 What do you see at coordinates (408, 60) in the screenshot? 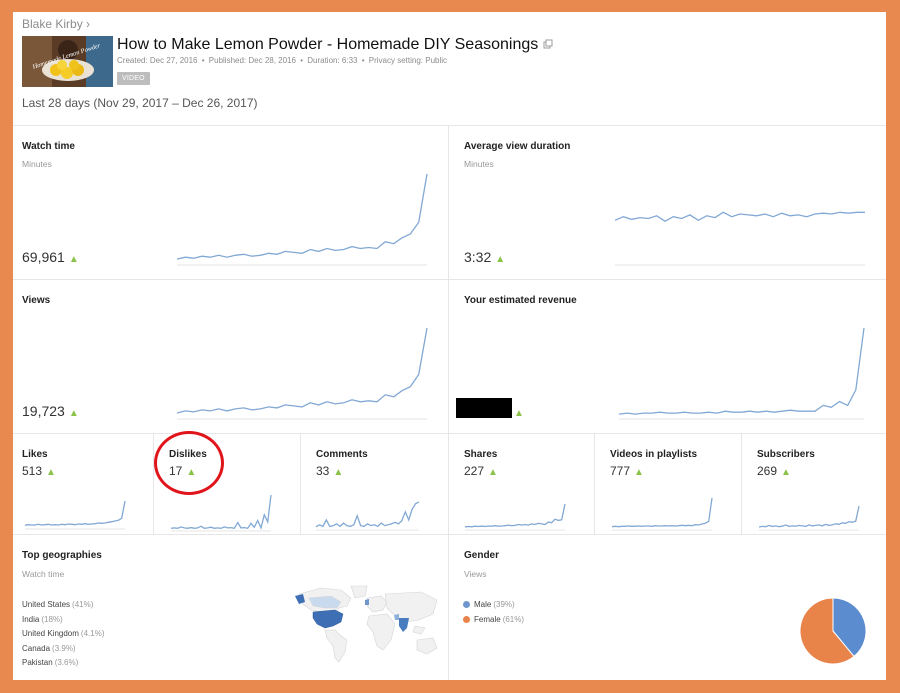
I see `privacy-setting: Privacy setting: Public` at bounding box center [408, 60].